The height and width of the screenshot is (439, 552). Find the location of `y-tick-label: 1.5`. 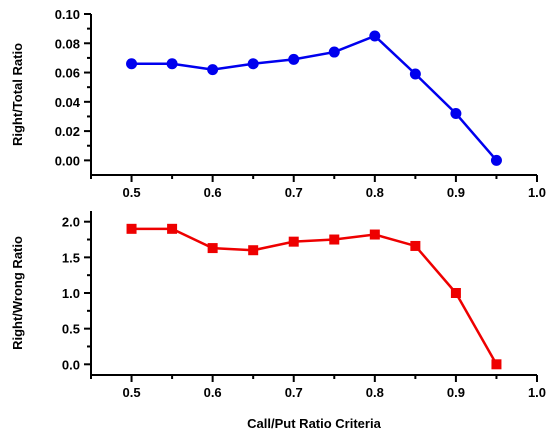

y-tick-label: 1.5 is located at coordinates (71, 257).